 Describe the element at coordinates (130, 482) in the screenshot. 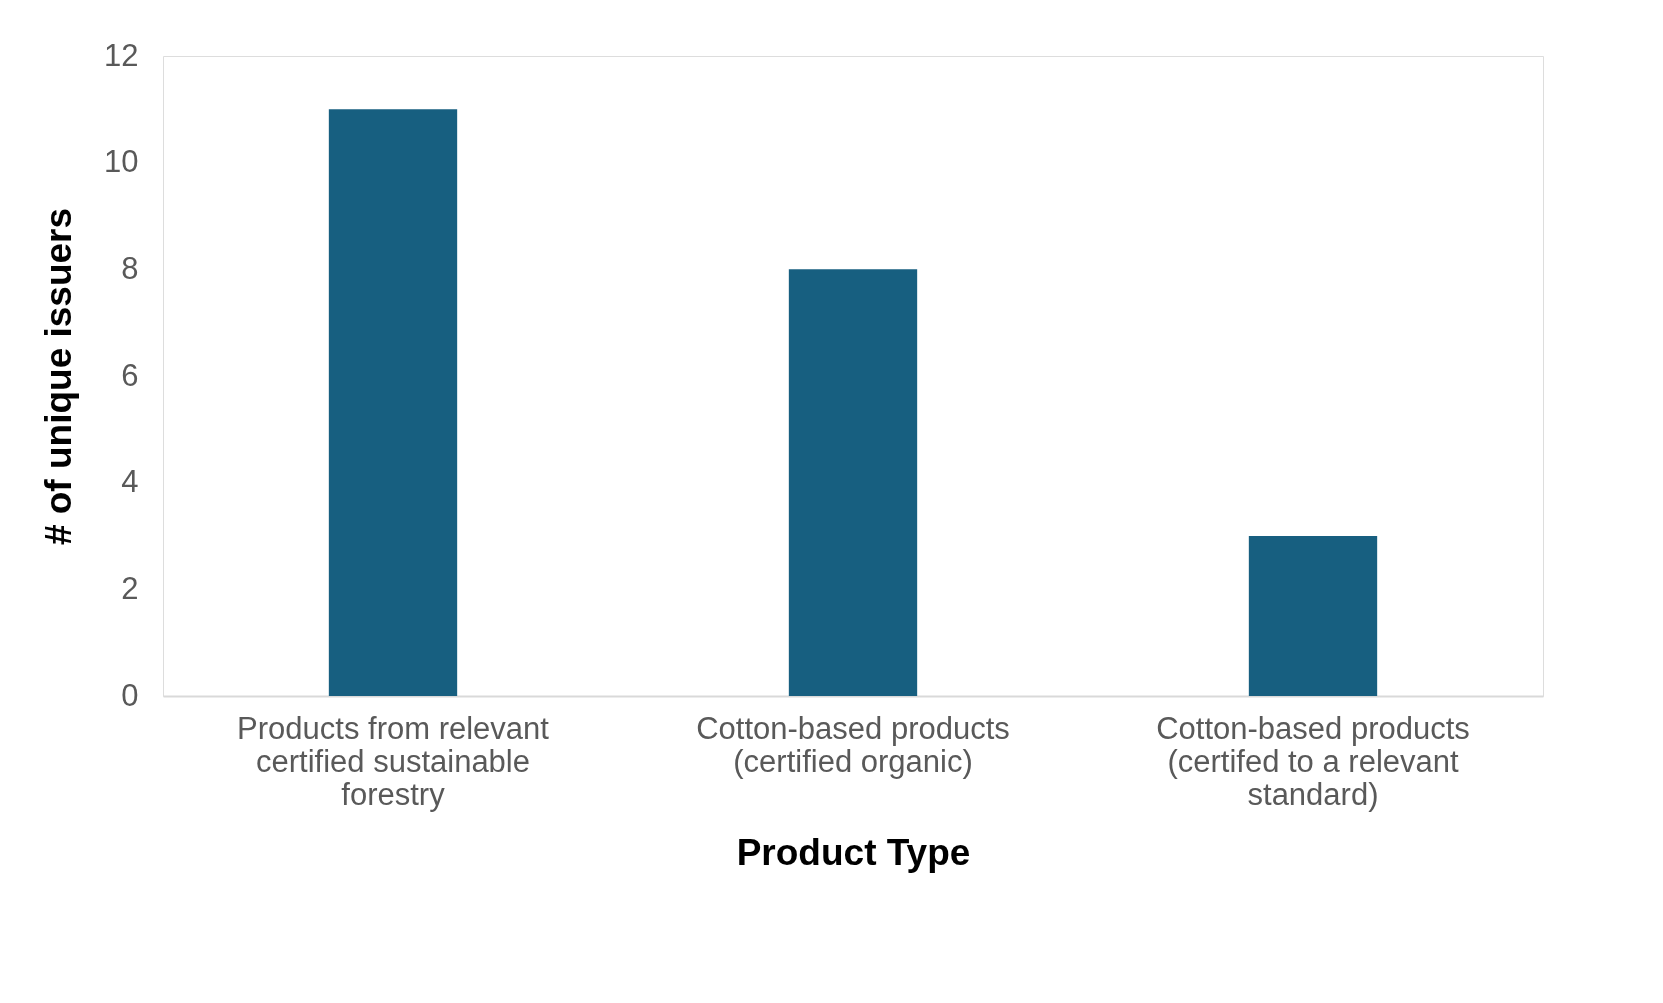

I see `y-tick-label: 4` at that location.